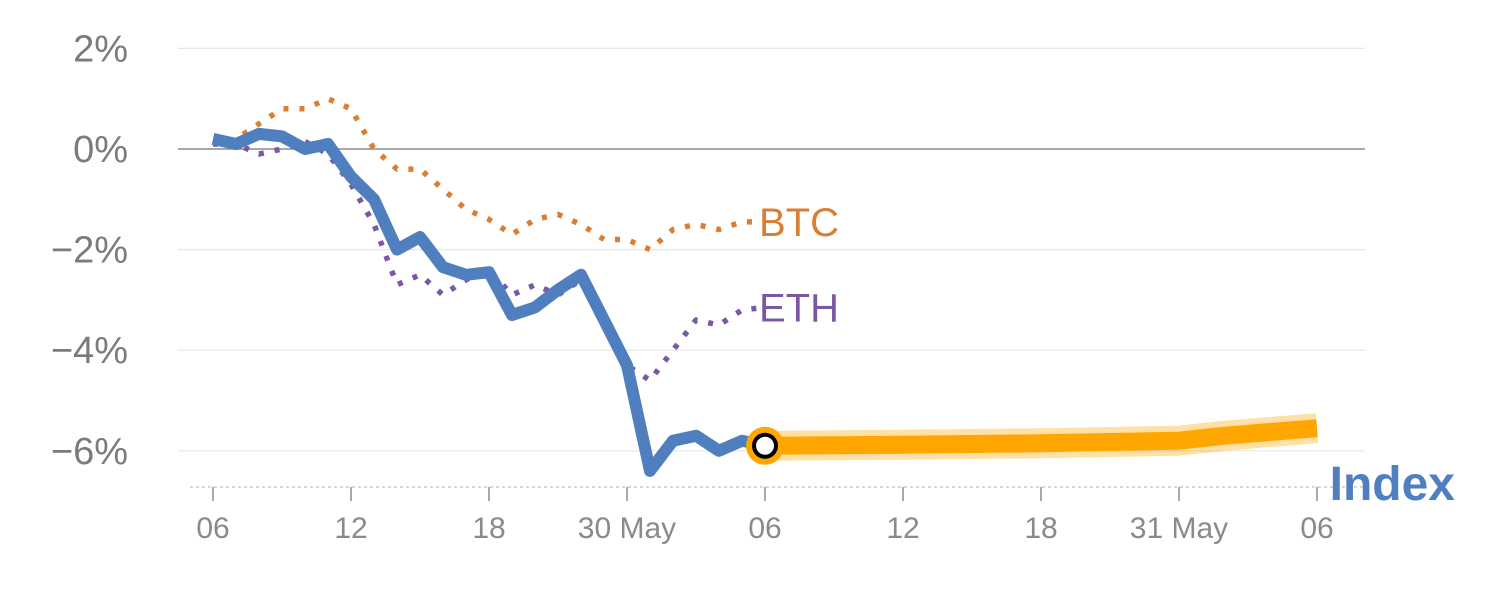 Image resolution: width=1500 pixels, height=600 pixels. What do you see at coordinates (100, 49) in the screenshot?
I see `y-tick-label: 2%` at bounding box center [100, 49].